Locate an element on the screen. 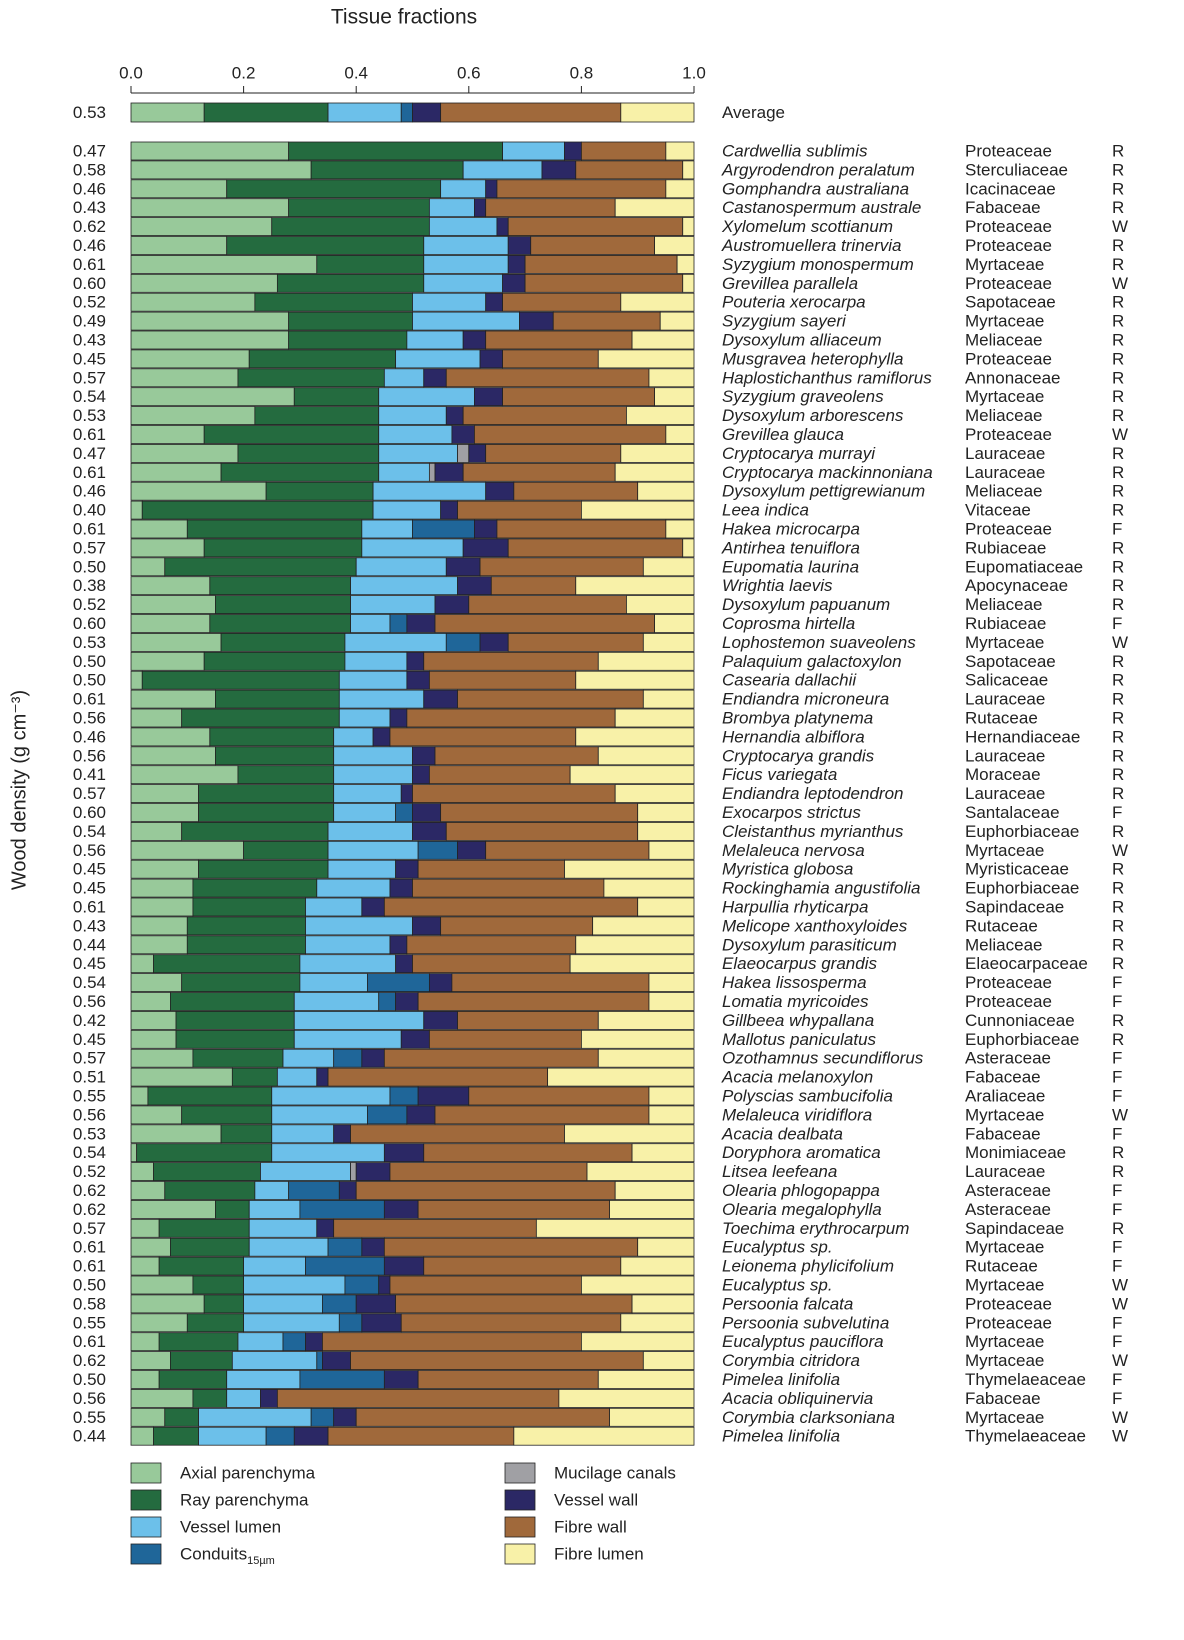 This screenshot has width=1184, height=1640. legend-label: Mucilage canals is located at coordinates (615, 1472).